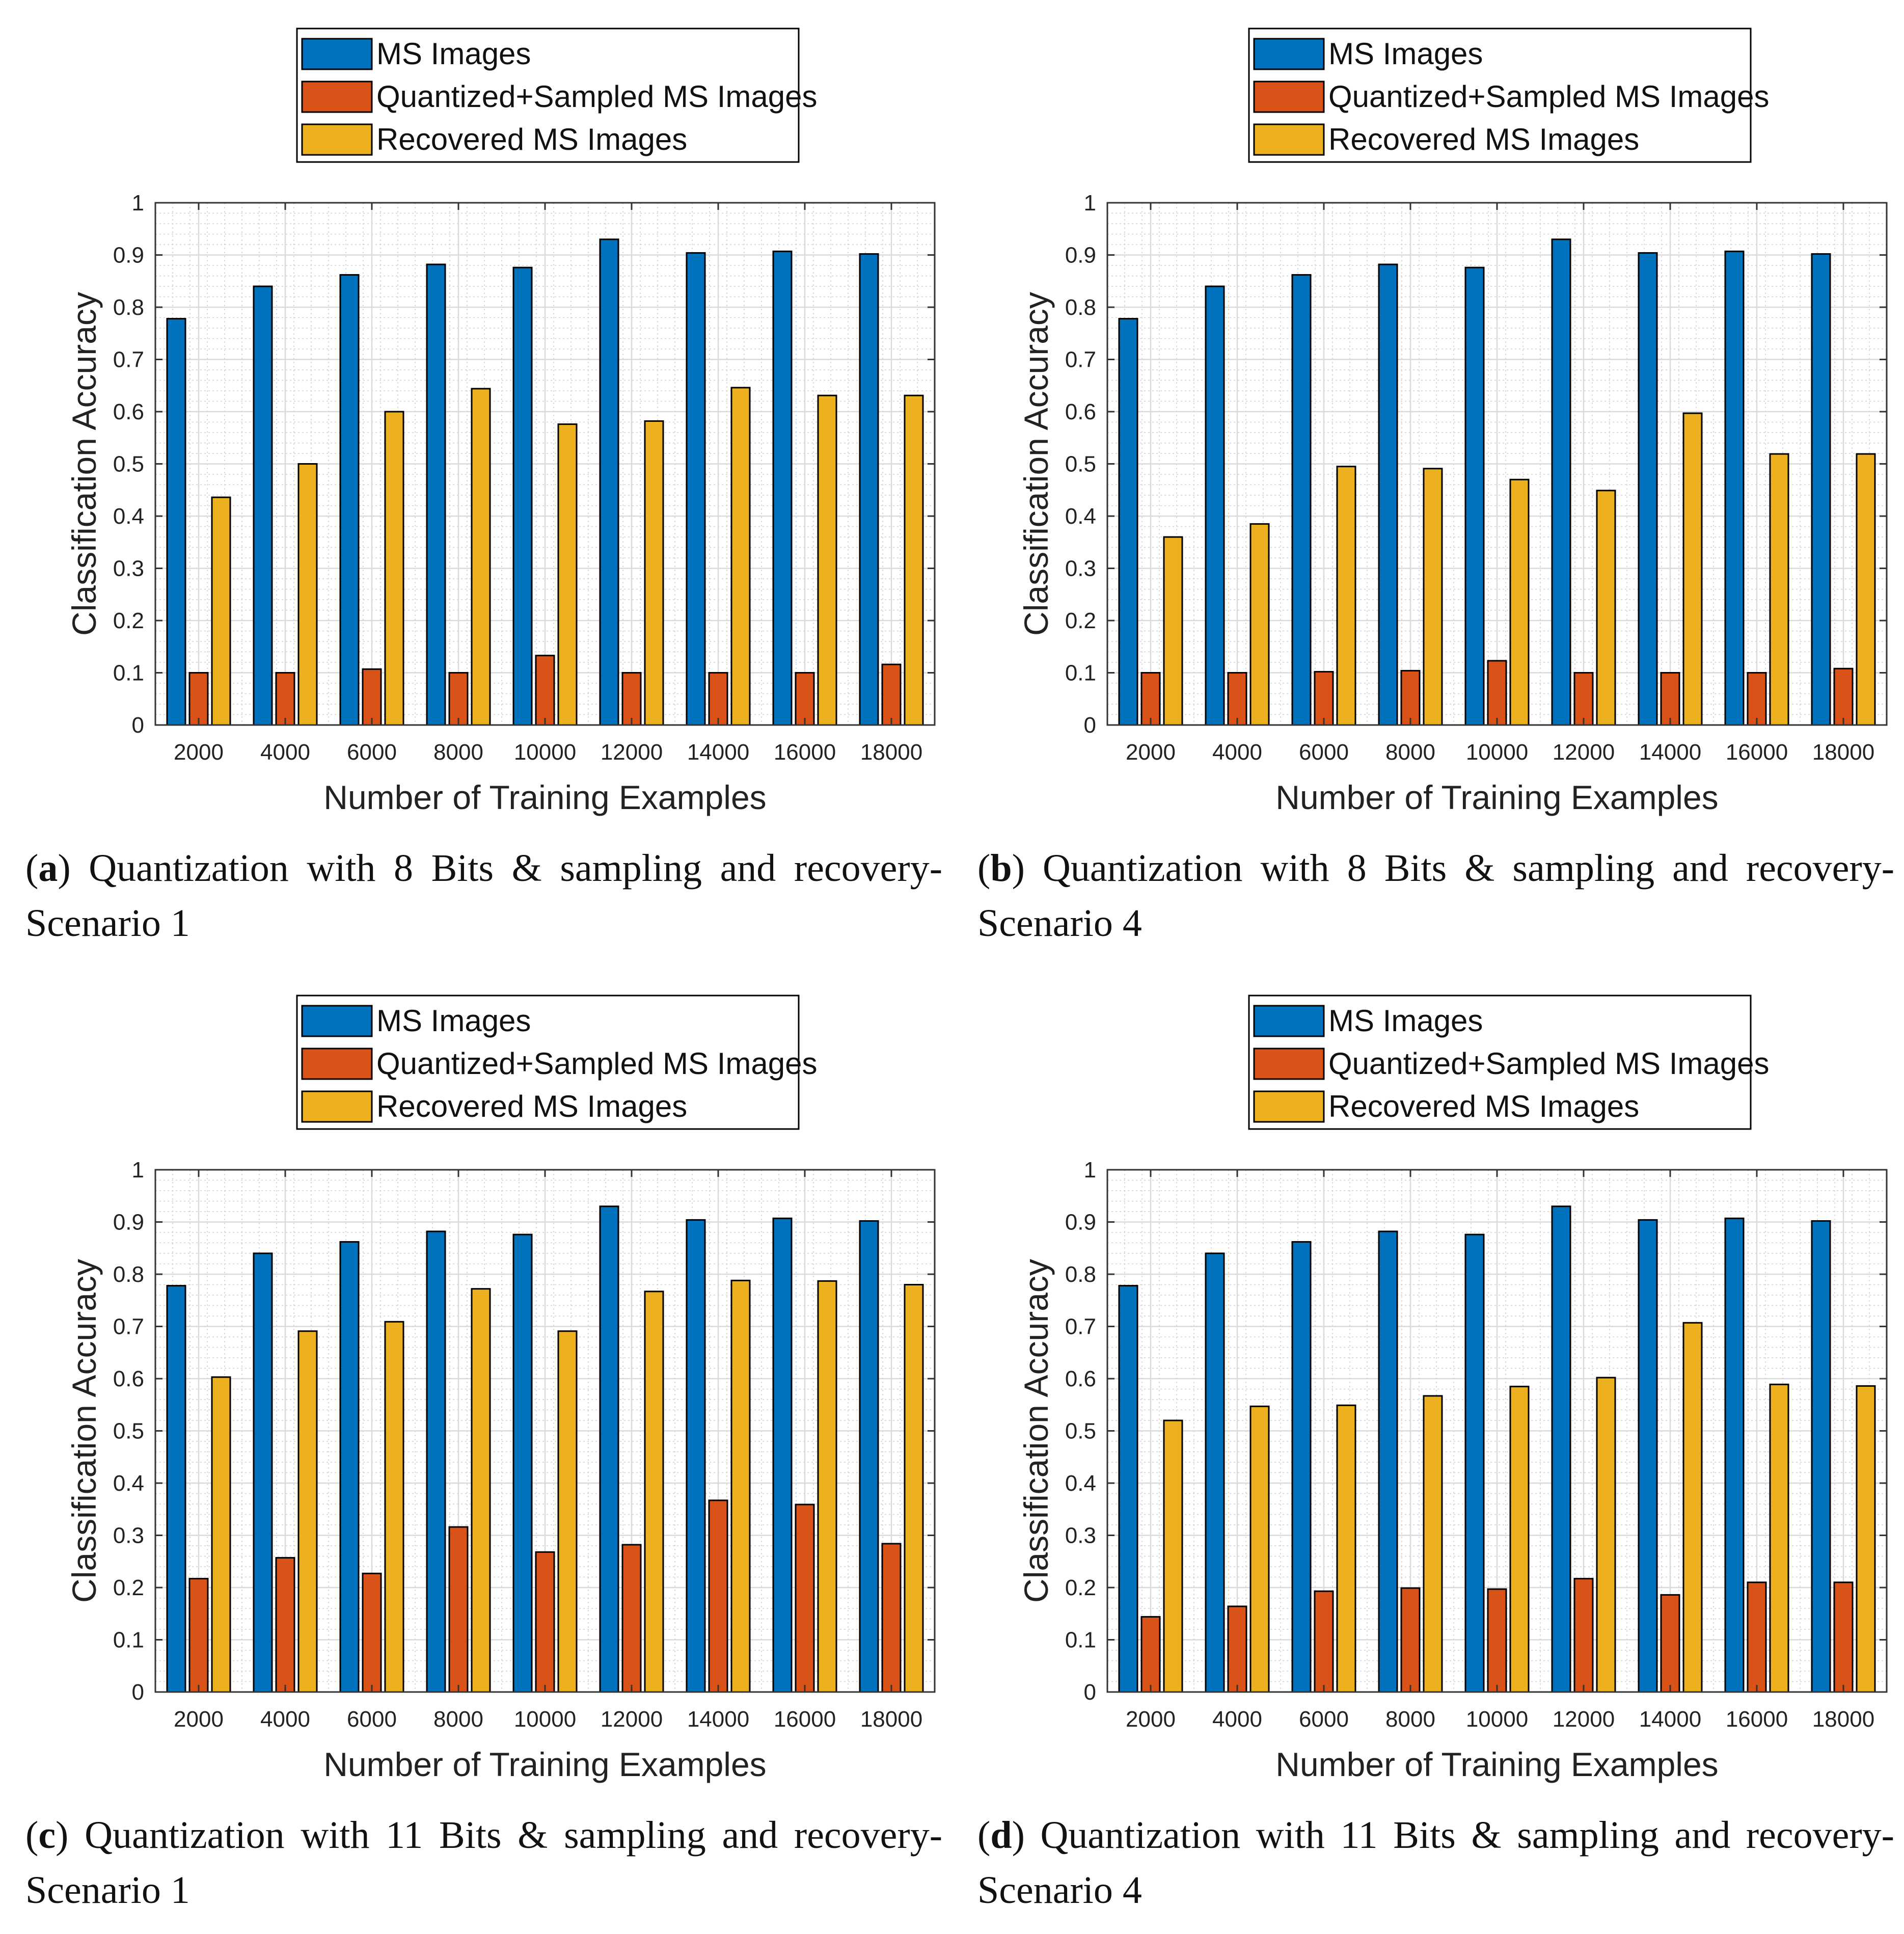 The height and width of the screenshot is (1934, 1904). Describe the element at coordinates (1080, 620) in the screenshot. I see `y-tick-label: 0.2` at that location.